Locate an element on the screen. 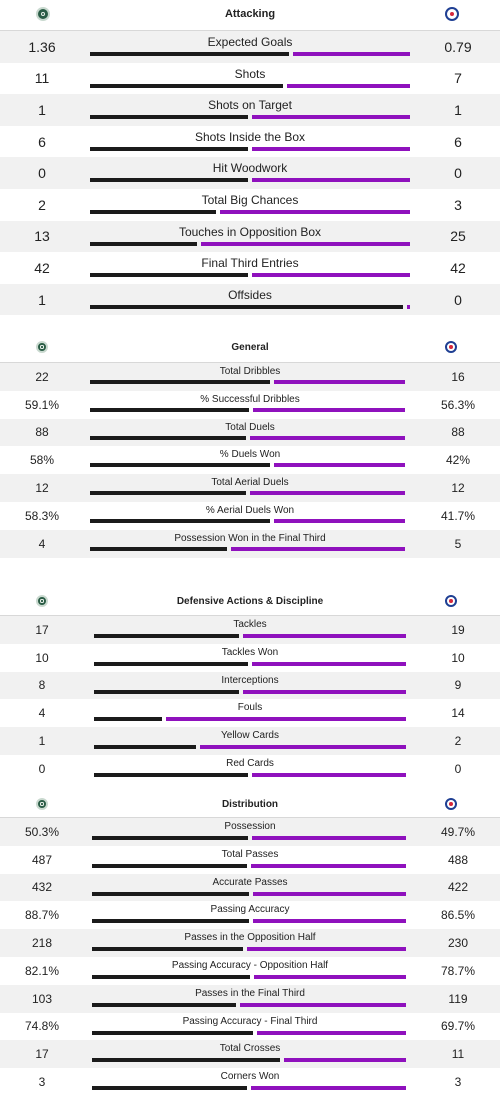 Image resolution: width=500 pixels, height=1114 pixels. stat-label: Fouls is located at coordinates (250, 708).